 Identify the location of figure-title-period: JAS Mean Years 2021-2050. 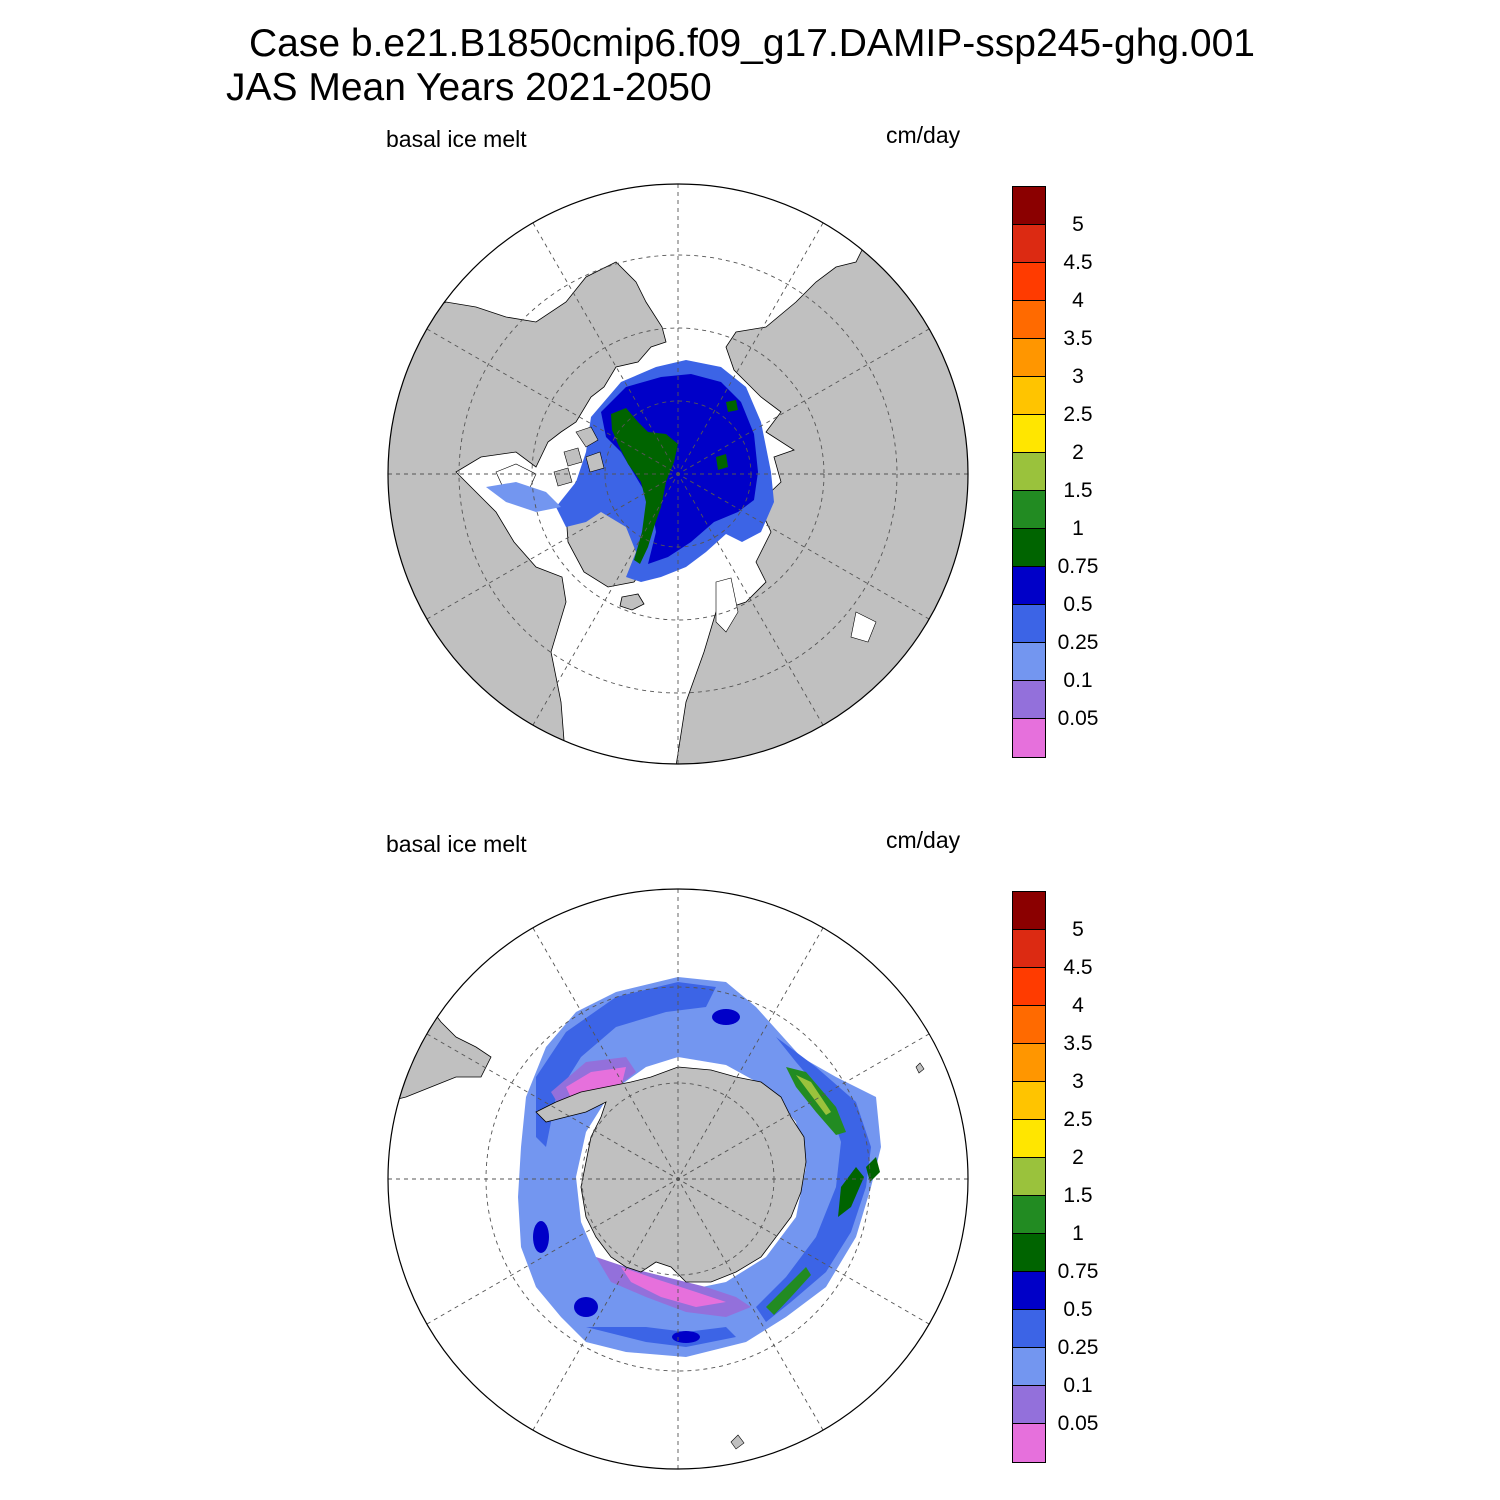
(469, 87).